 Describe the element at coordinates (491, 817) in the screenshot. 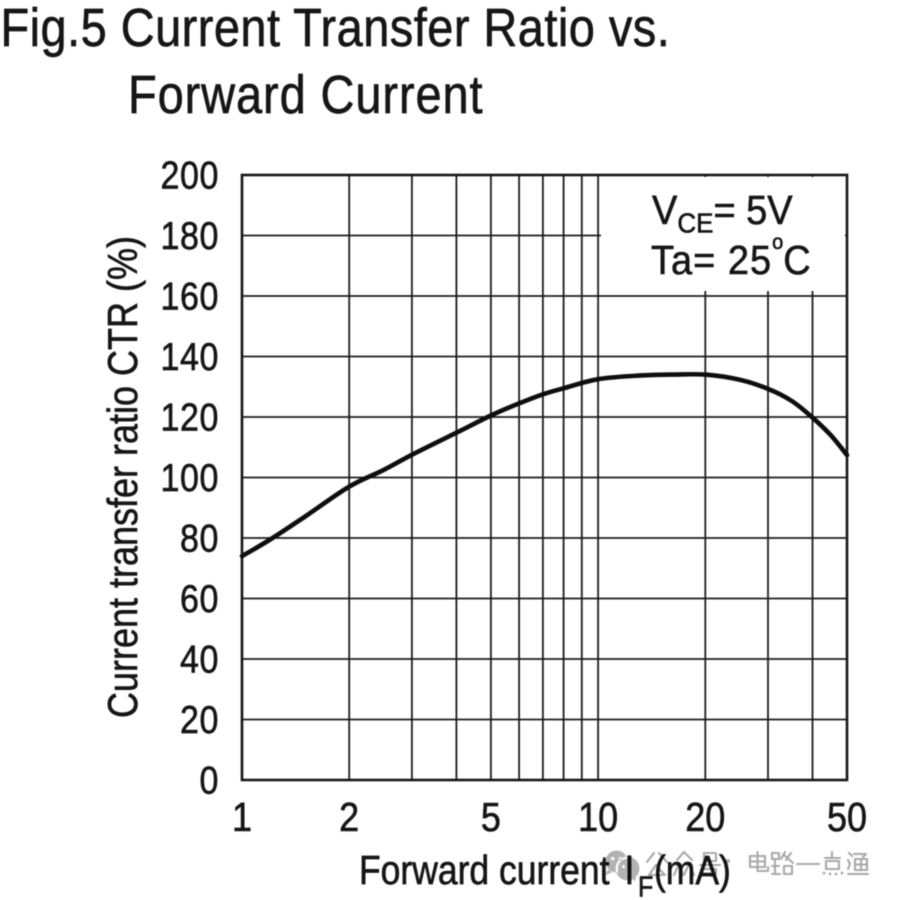

I see `svg-text: 5` at that location.